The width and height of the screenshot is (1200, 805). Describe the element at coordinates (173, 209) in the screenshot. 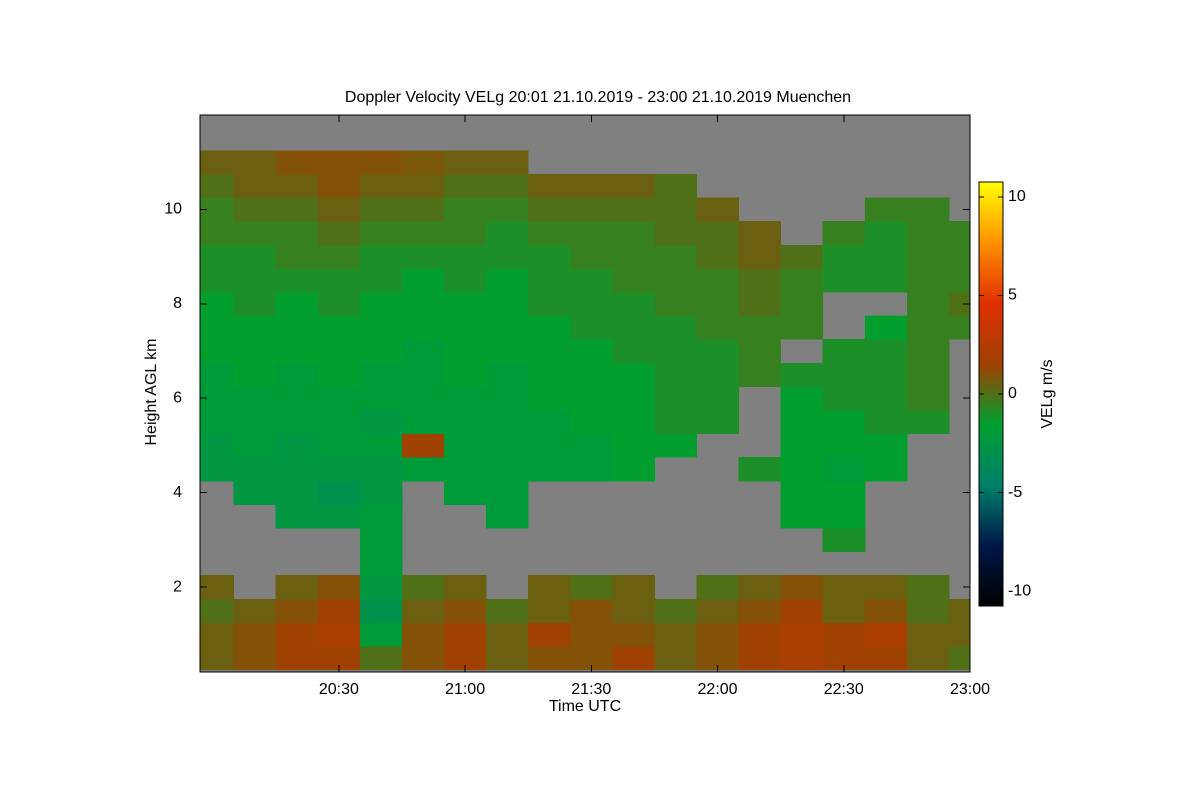

I see `y-tick-label: 10` at that location.